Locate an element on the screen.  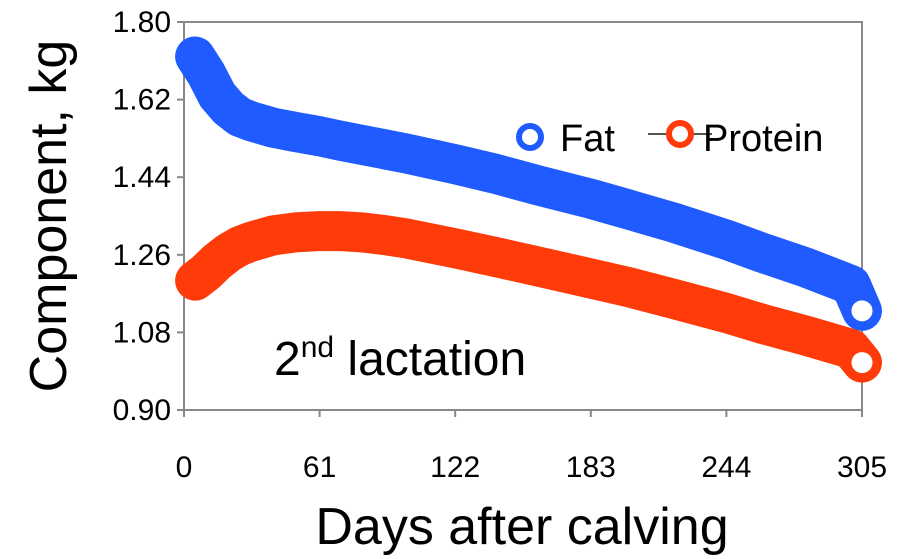
x-axis-title: Days after calving is located at coordinates (521, 527).